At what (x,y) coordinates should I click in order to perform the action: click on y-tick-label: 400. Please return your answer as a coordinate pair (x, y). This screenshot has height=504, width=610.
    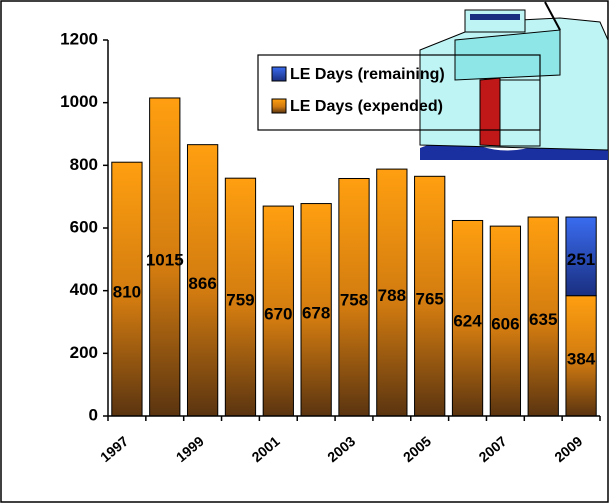
    Looking at the image, I should click on (84, 289).